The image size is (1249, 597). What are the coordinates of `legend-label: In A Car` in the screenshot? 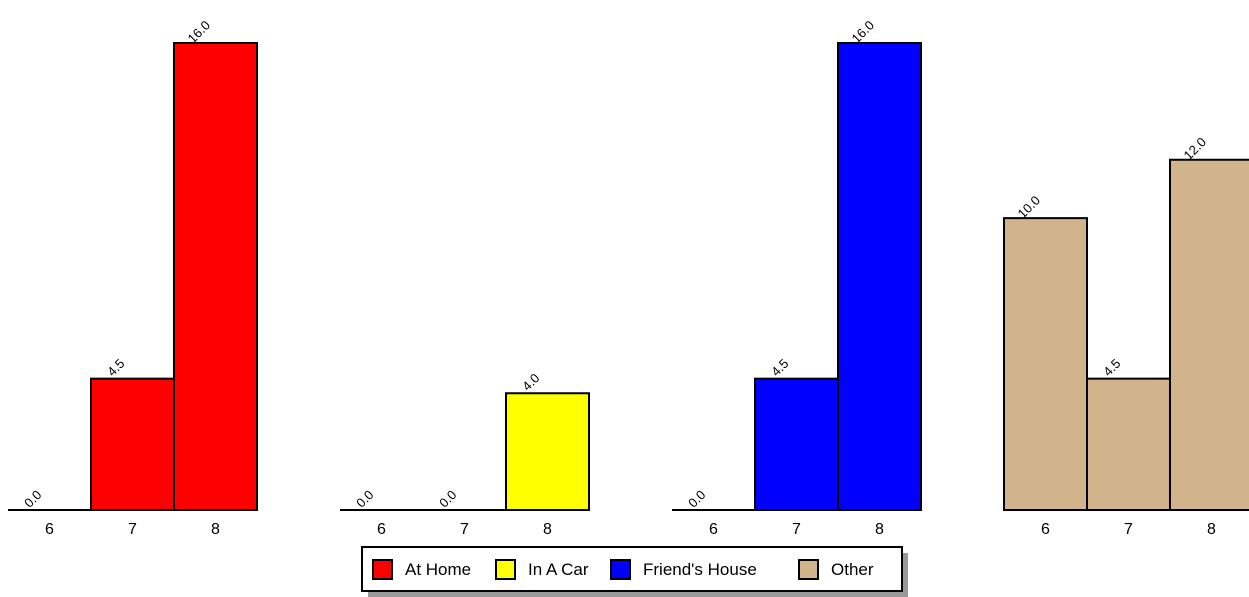 It's located at (558, 569).